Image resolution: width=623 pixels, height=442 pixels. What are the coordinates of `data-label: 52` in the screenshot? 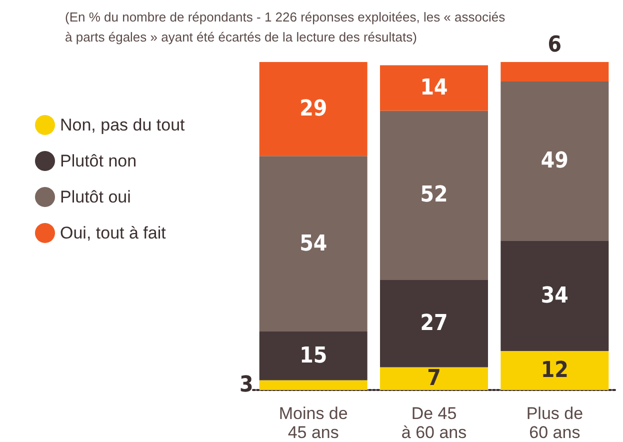 It's located at (434, 195).